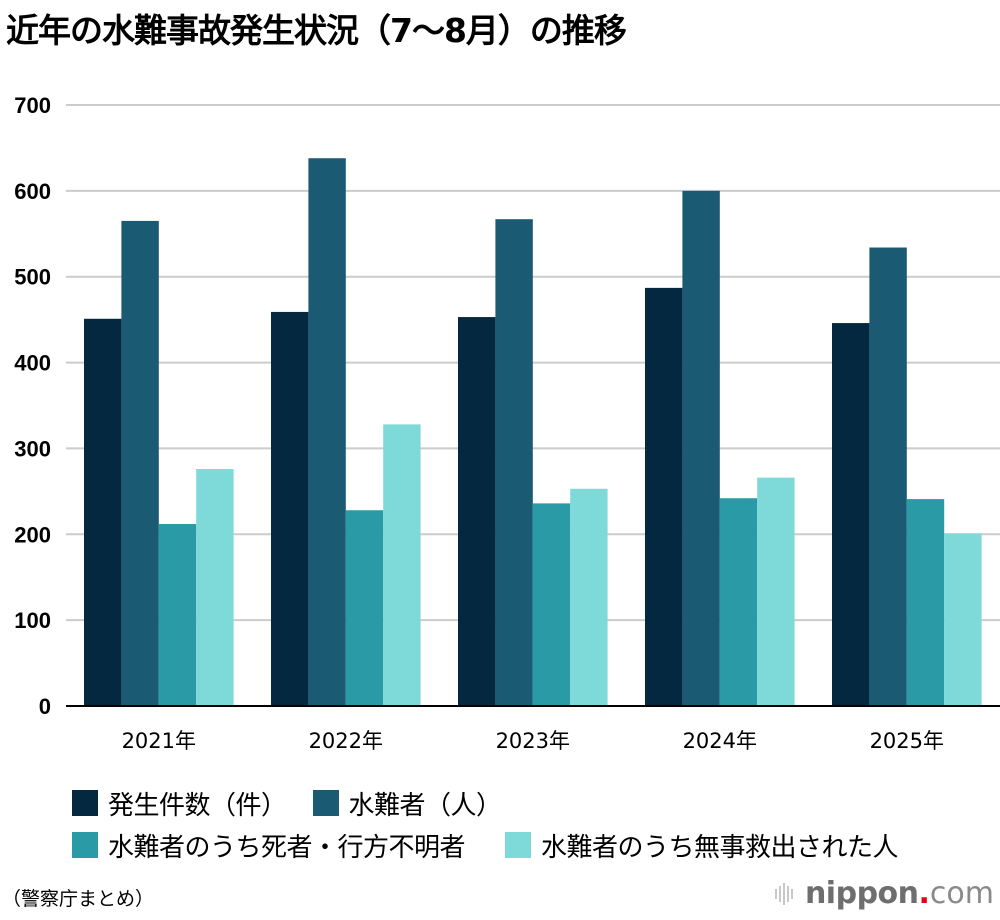 The height and width of the screenshot is (920, 1000). What do you see at coordinates (32, 105) in the screenshot?
I see `y-tick-label: 700` at bounding box center [32, 105].